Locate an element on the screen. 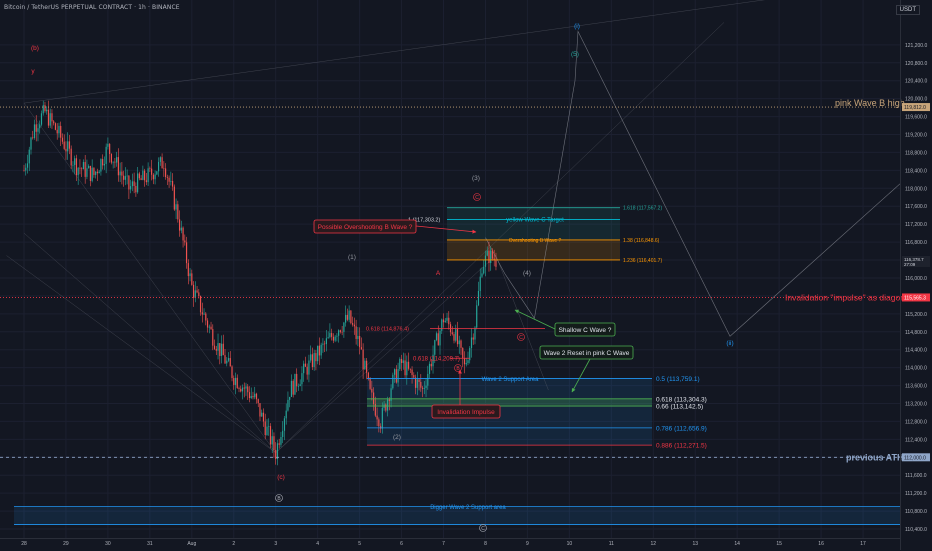 The image size is (932, 551). wave-label: (2) is located at coordinates (397, 437).